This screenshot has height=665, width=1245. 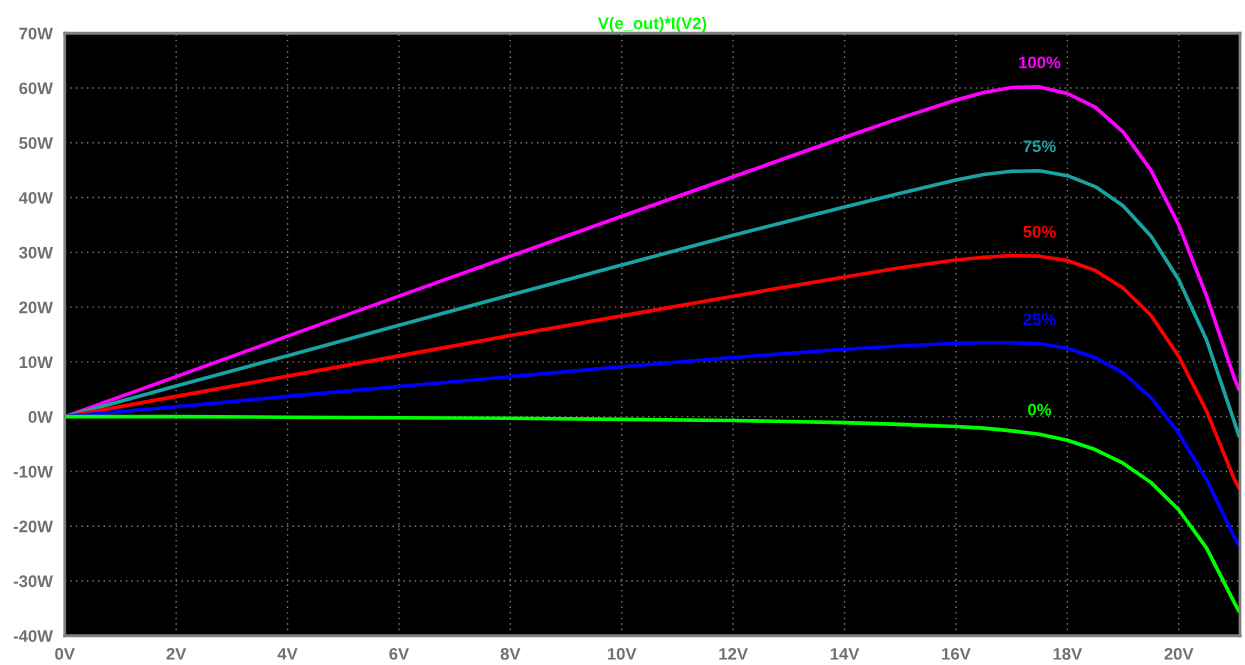 I want to click on x-tick-label: 8V, so click(x=510, y=653).